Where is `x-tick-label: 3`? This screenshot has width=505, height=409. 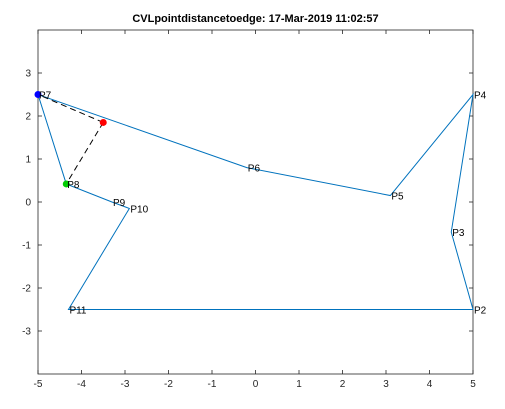
x-tick-label: 3 is located at coordinates (386, 384).